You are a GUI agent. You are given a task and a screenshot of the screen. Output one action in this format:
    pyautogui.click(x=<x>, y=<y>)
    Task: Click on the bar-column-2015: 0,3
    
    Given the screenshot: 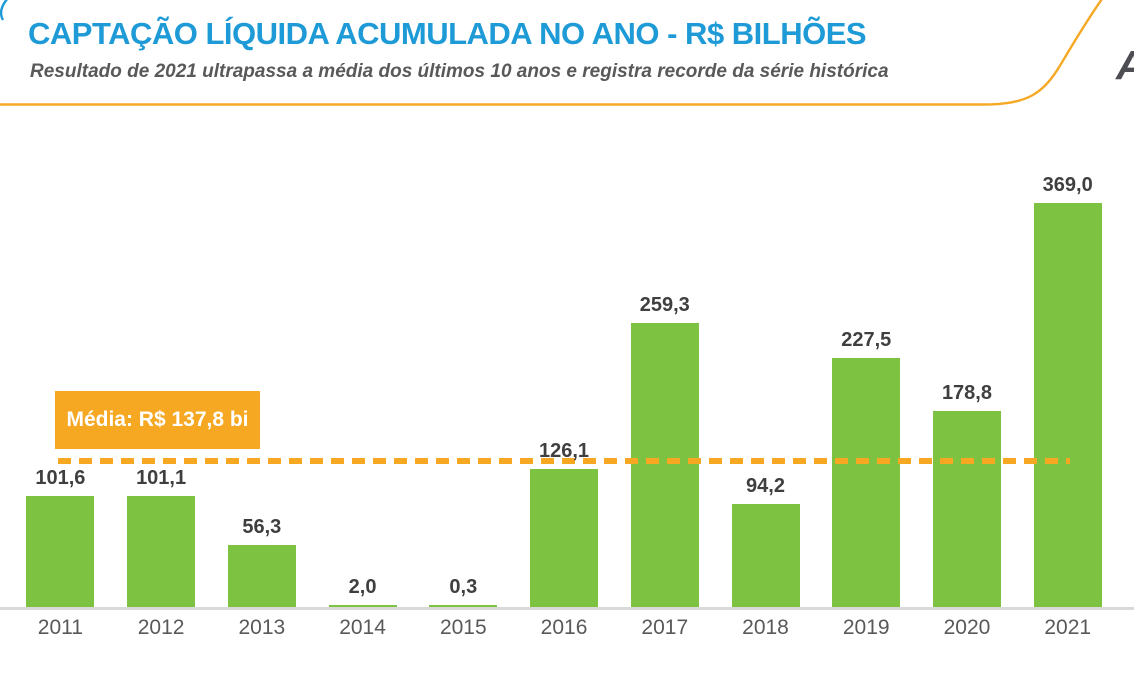 What is the action you would take?
    pyautogui.click(x=463, y=368)
    